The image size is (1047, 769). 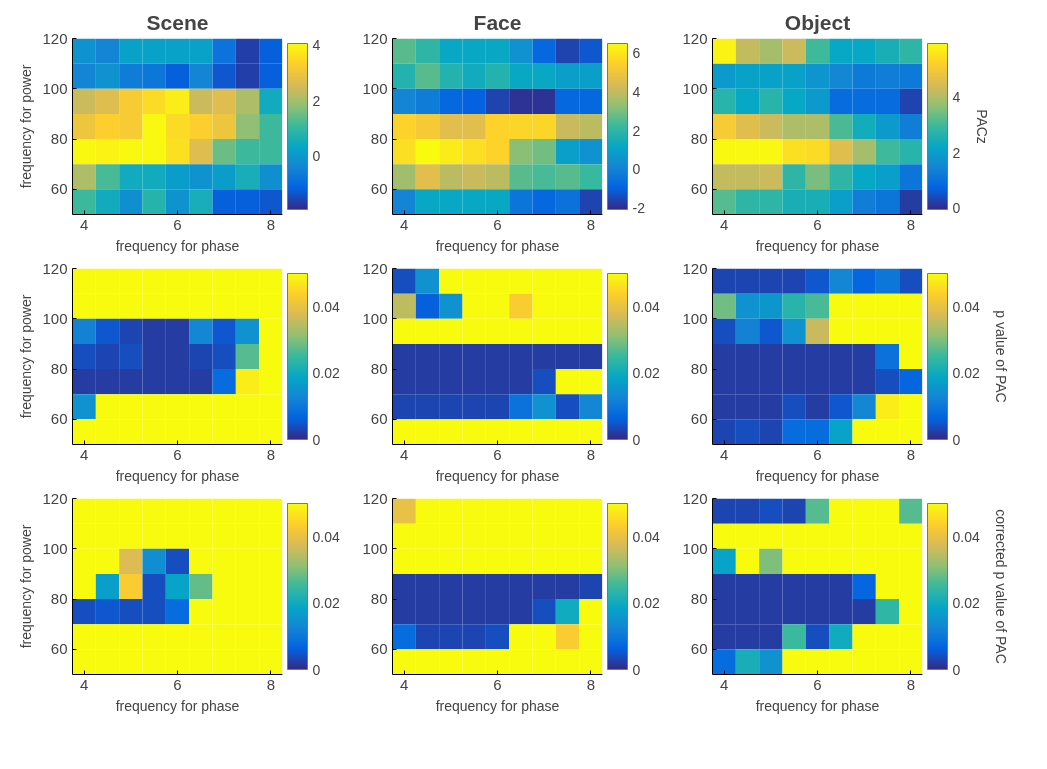 I want to click on chart-title: Face, so click(x=497, y=22).